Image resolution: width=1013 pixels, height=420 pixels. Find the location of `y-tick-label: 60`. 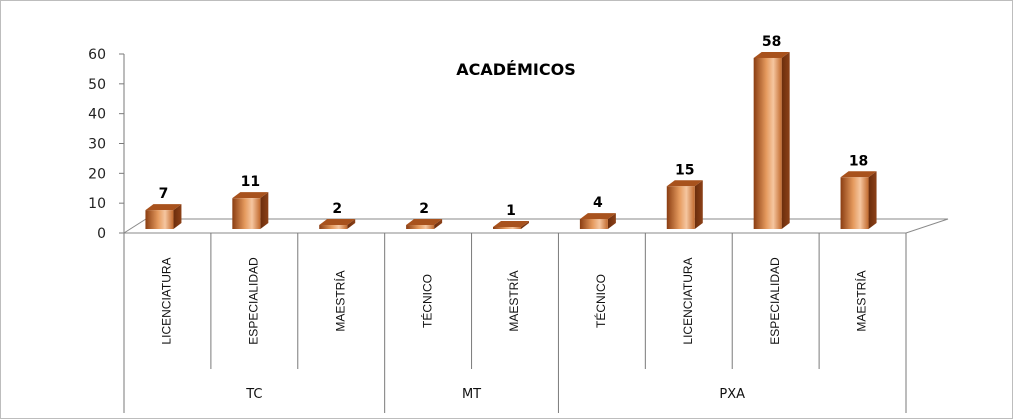

y-tick-label: 60 is located at coordinates (97, 55).